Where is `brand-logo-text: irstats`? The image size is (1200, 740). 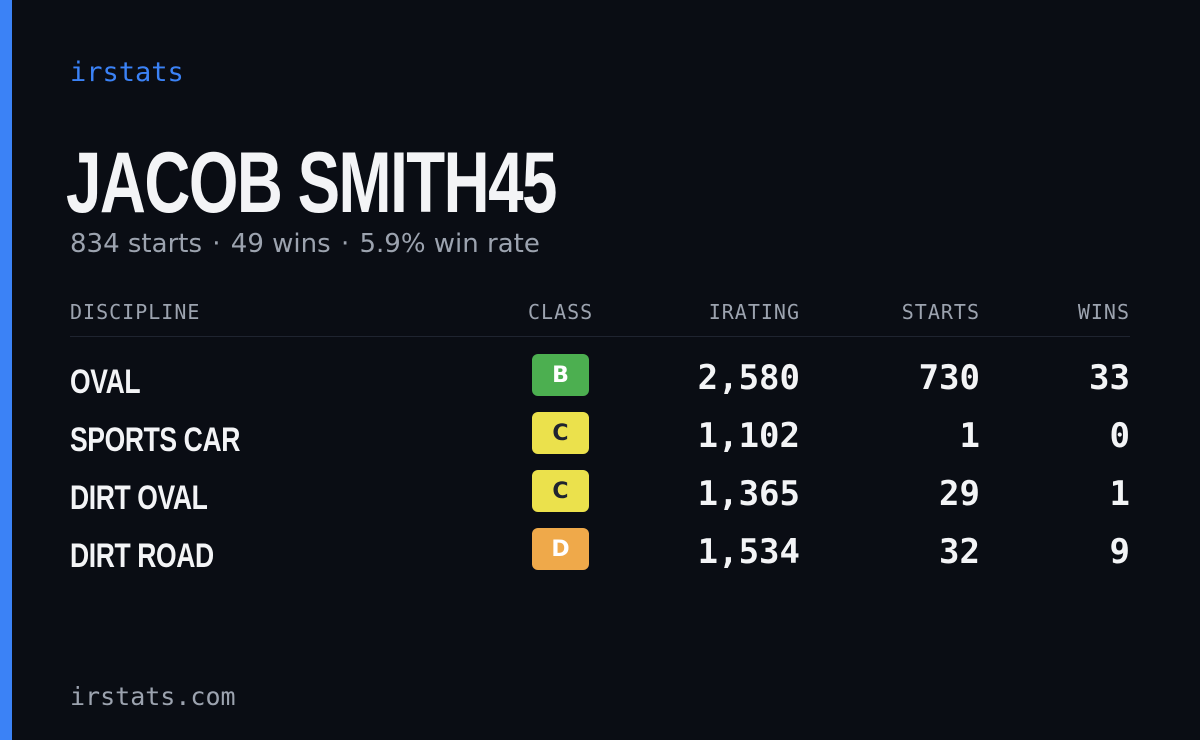
brand-logo-text: irstats is located at coordinates (127, 72).